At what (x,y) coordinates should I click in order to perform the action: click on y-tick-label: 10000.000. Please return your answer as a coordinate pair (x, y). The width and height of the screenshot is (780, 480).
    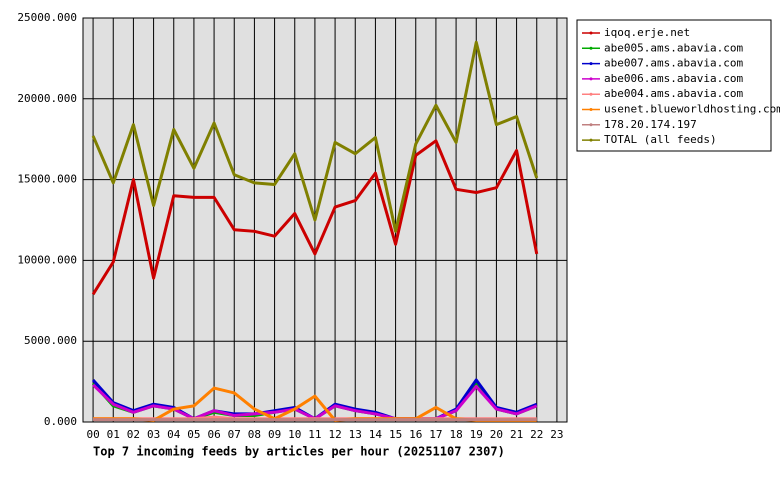
    Looking at the image, I should click on (47, 259).